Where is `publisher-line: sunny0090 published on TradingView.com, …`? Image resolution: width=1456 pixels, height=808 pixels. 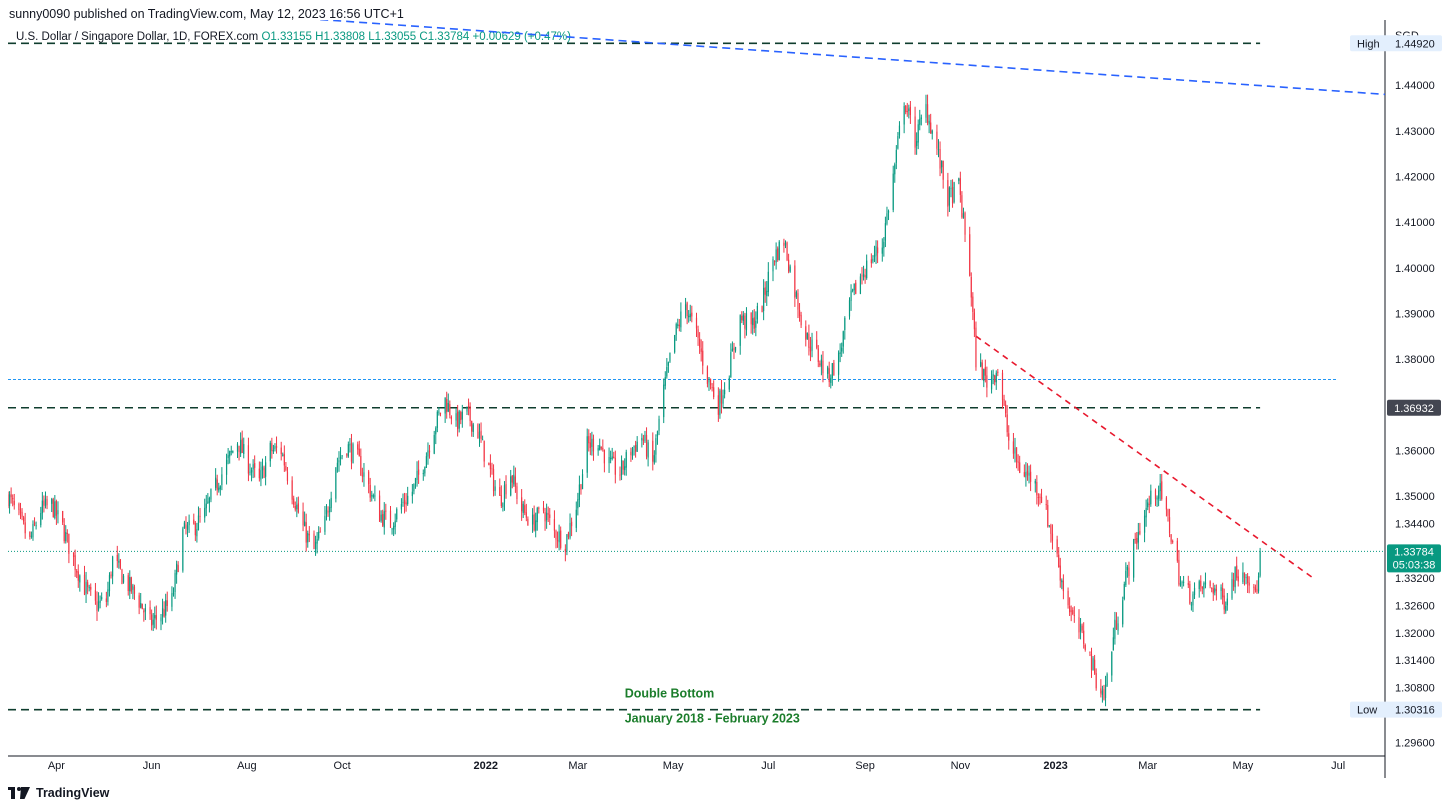
publisher-line: sunny0090 published on TradingView.com, … is located at coordinates (206, 14).